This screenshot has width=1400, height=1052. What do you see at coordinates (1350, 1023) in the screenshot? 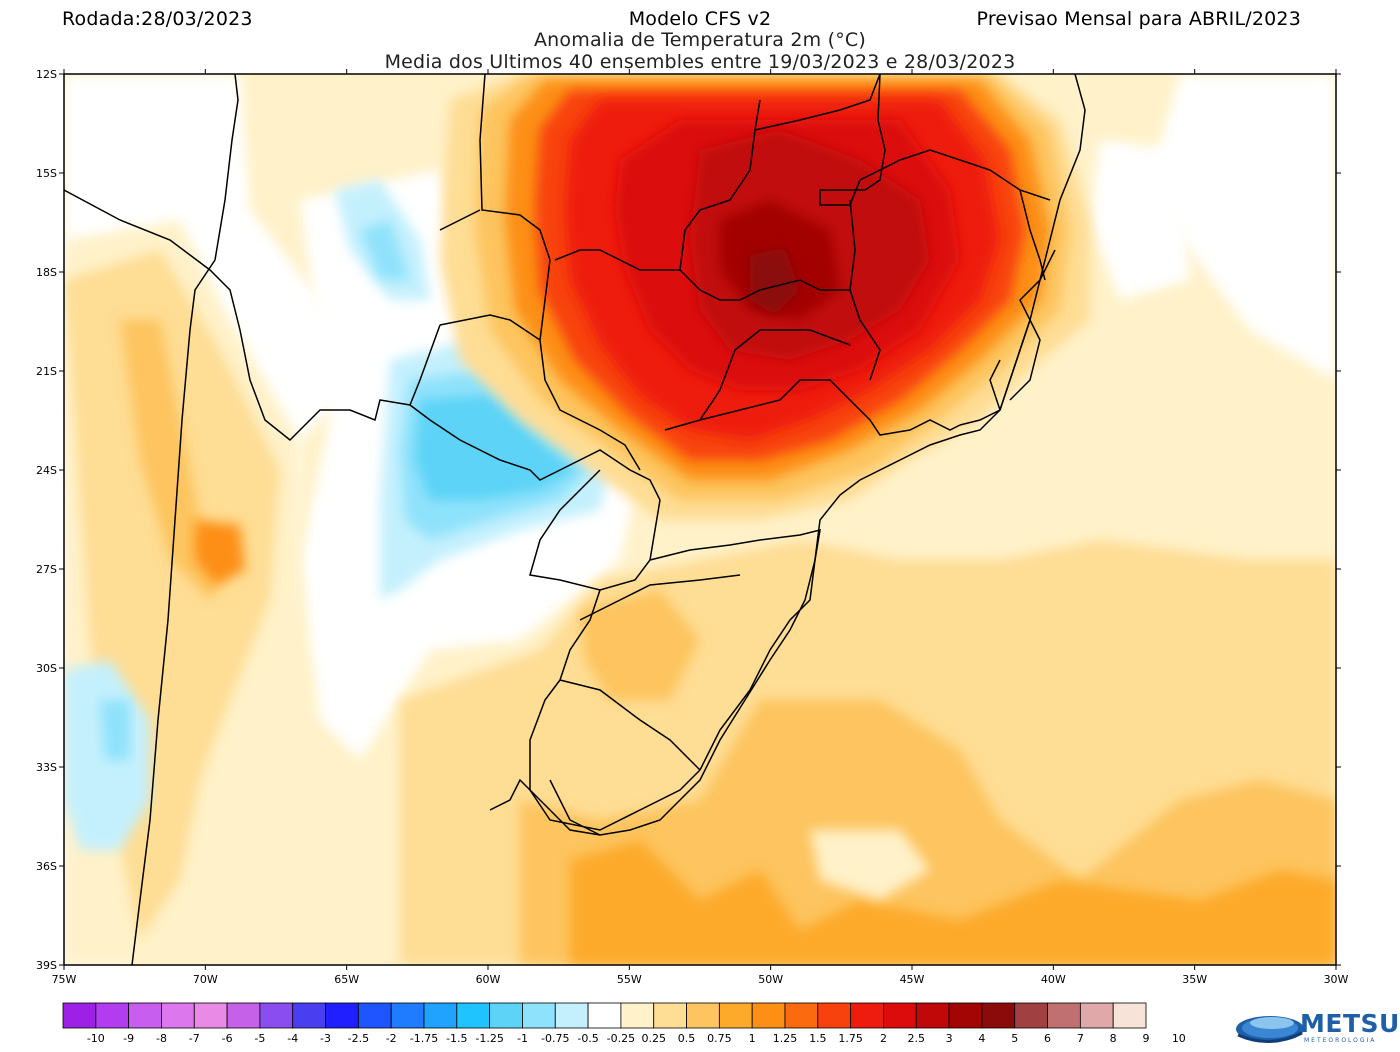
I see `brand-name: METSUL` at bounding box center [1350, 1023].